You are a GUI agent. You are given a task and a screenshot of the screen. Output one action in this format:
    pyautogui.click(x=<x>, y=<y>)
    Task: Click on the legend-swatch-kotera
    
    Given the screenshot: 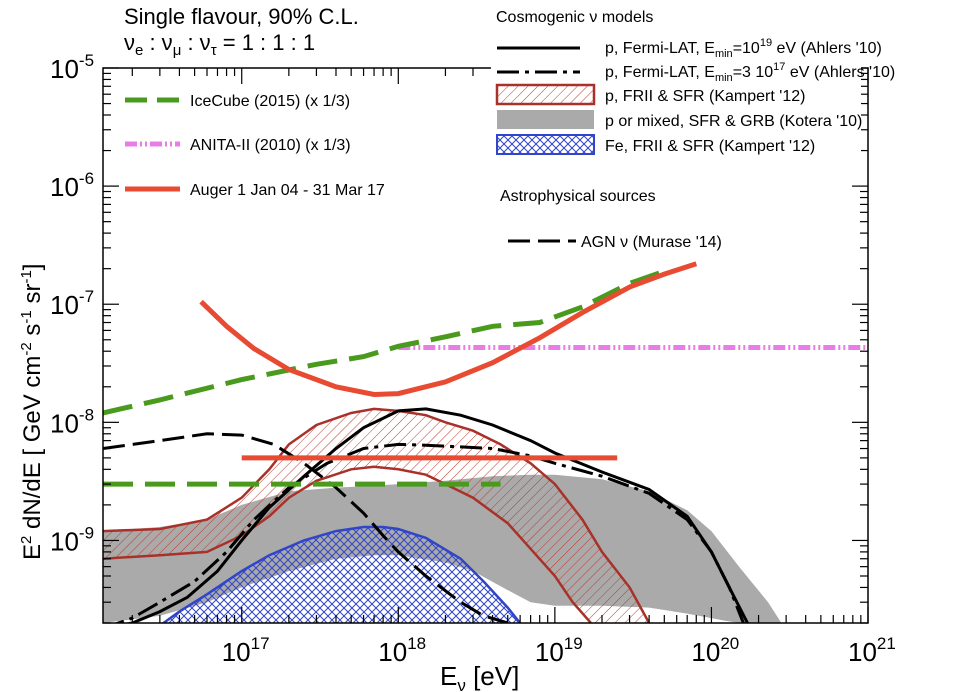 What is the action you would take?
    pyautogui.click(x=545, y=119)
    